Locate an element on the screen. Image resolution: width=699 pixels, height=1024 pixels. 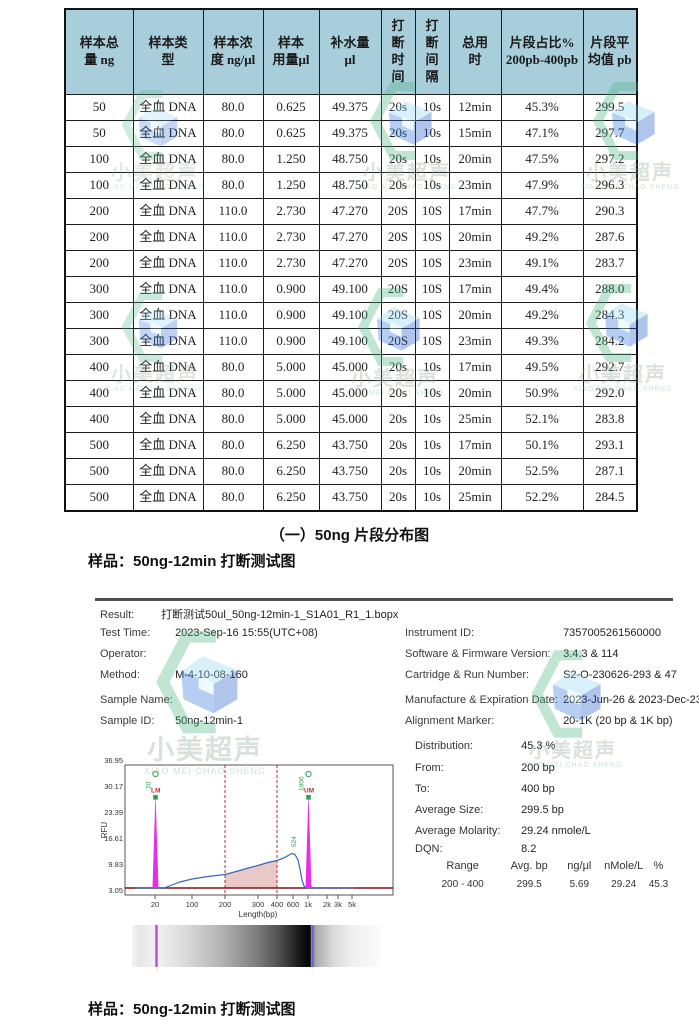
stat-label: From: is located at coordinates (429, 768).